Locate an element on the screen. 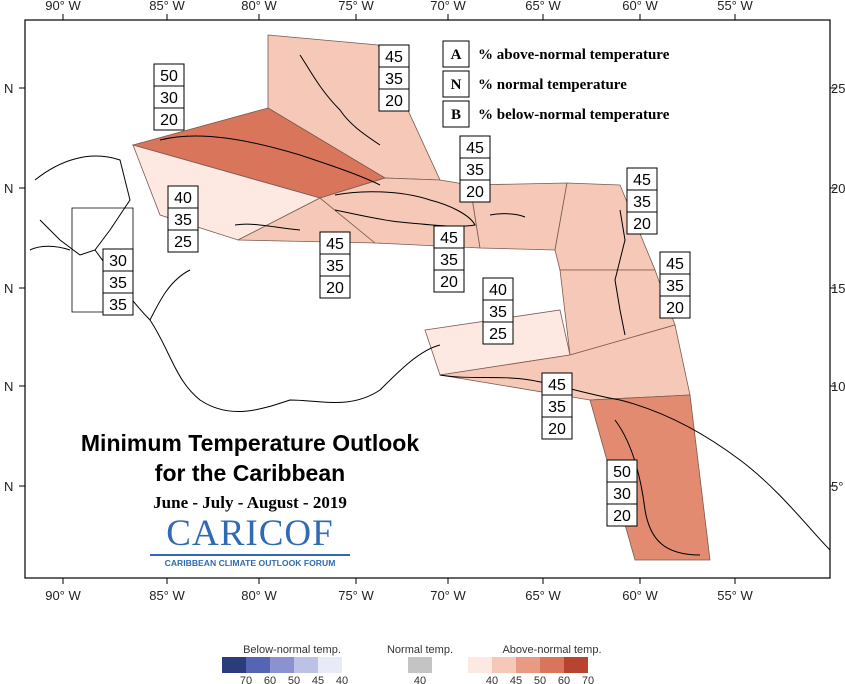 This screenshot has height=684, width=845. key-text-b: % below-normal temperature is located at coordinates (574, 115).